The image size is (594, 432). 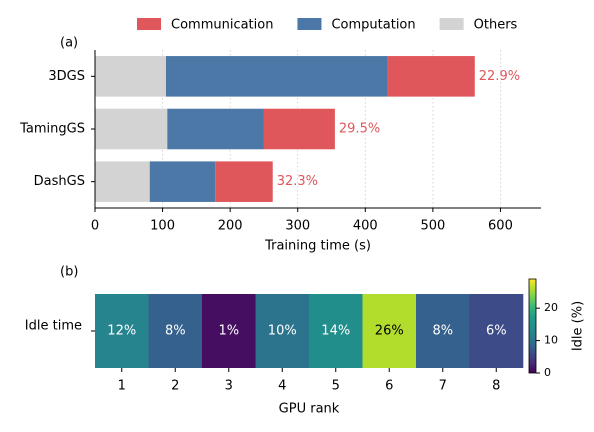 What do you see at coordinates (500, 226) in the screenshot?
I see `x-tick-label: 600` at bounding box center [500, 226].